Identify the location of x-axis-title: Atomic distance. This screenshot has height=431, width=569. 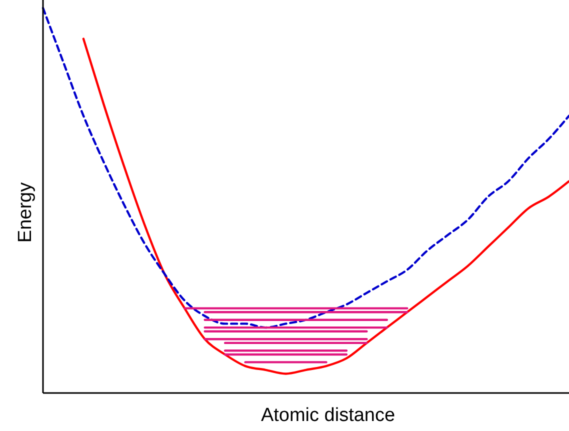
(328, 415).